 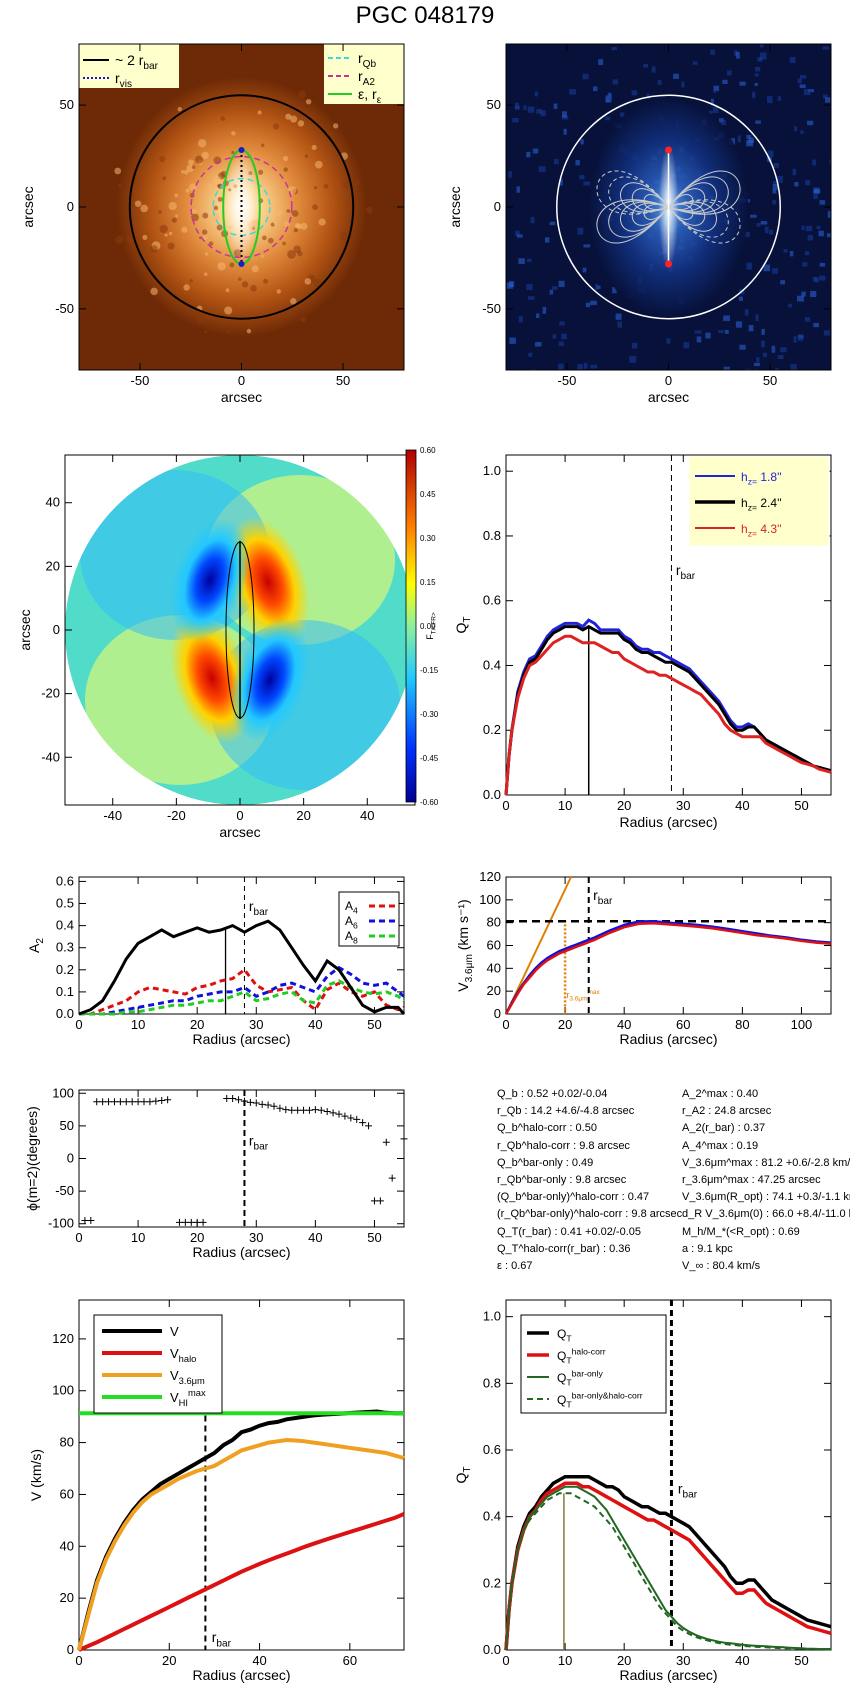 I want to click on qt-series-line, so click(x=668, y=710).